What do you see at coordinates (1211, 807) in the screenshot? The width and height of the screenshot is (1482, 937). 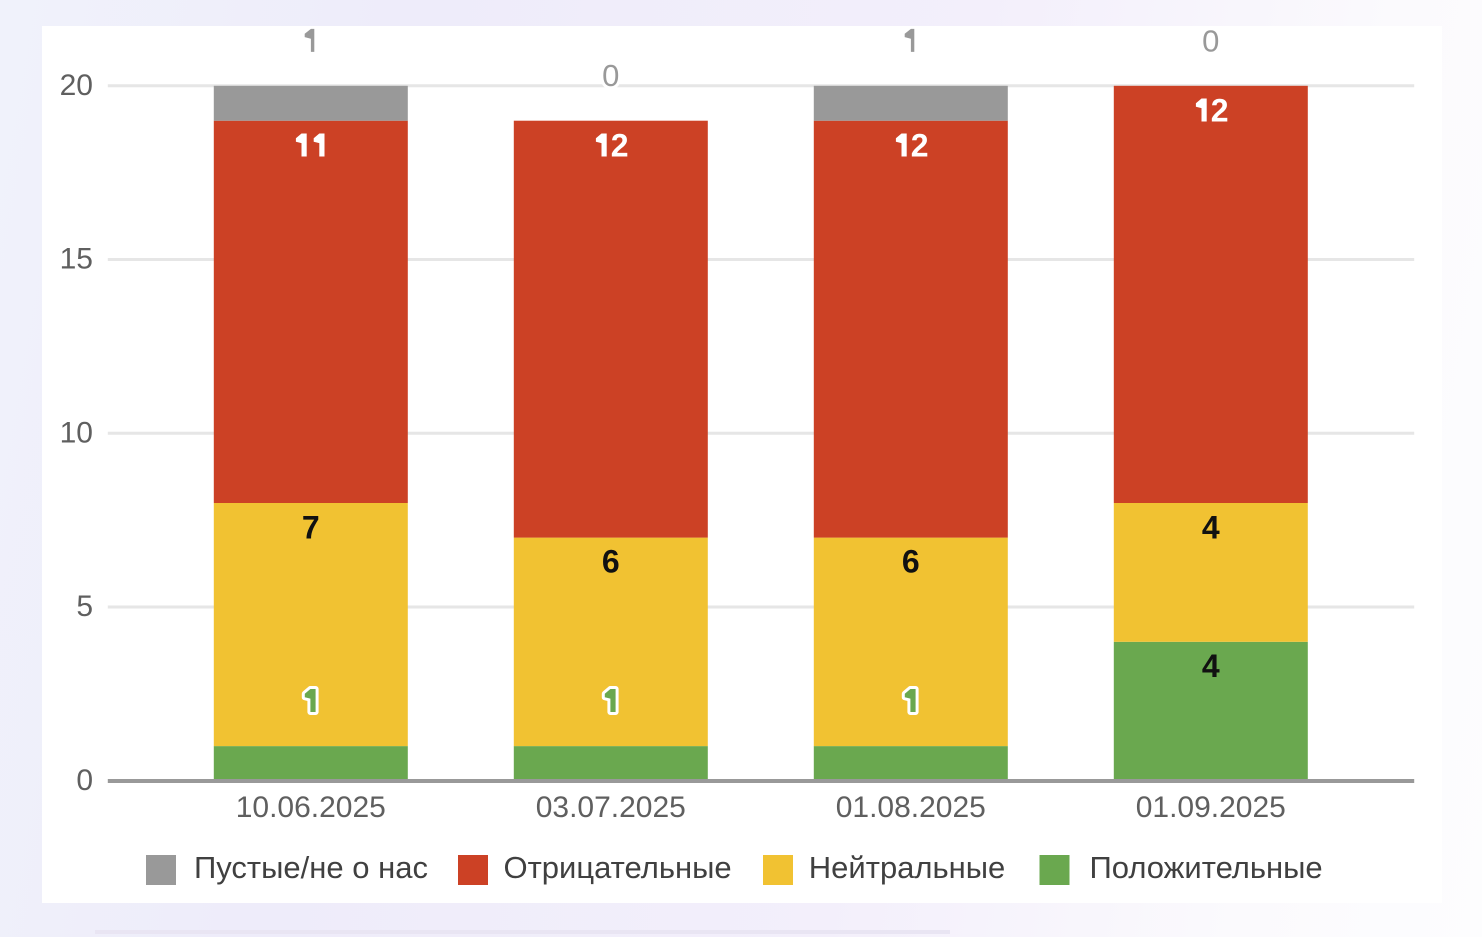 I see `svg-text: 01.09.2025` at bounding box center [1211, 807].